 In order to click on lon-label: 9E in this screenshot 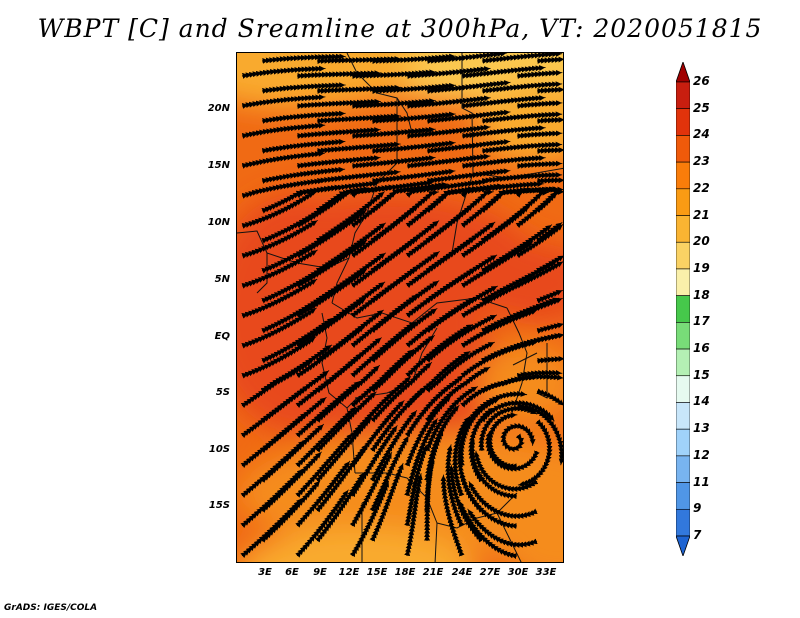, I will do `click(320, 572)`.